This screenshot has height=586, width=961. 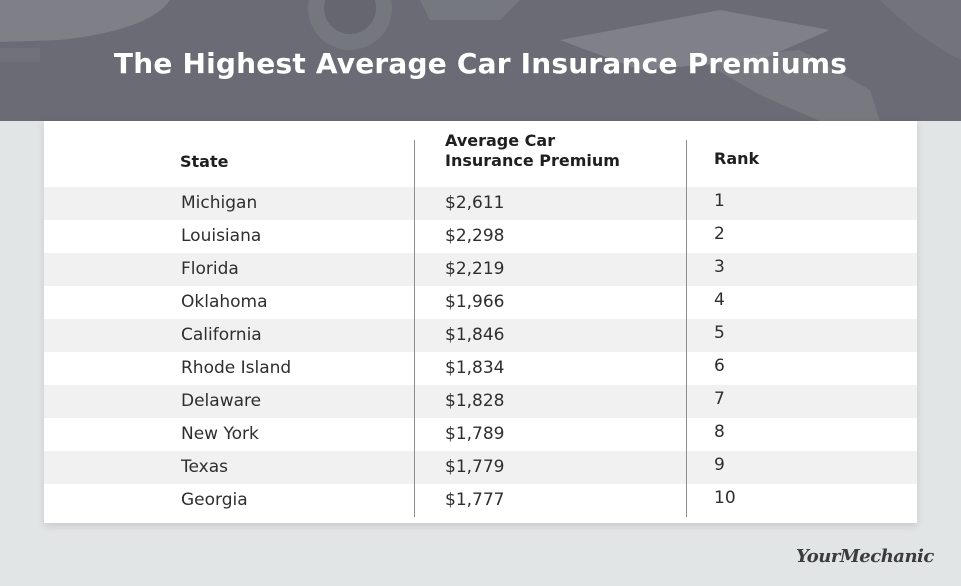 What do you see at coordinates (210, 269) in the screenshot?
I see `state-cell: Florida` at bounding box center [210, 269].